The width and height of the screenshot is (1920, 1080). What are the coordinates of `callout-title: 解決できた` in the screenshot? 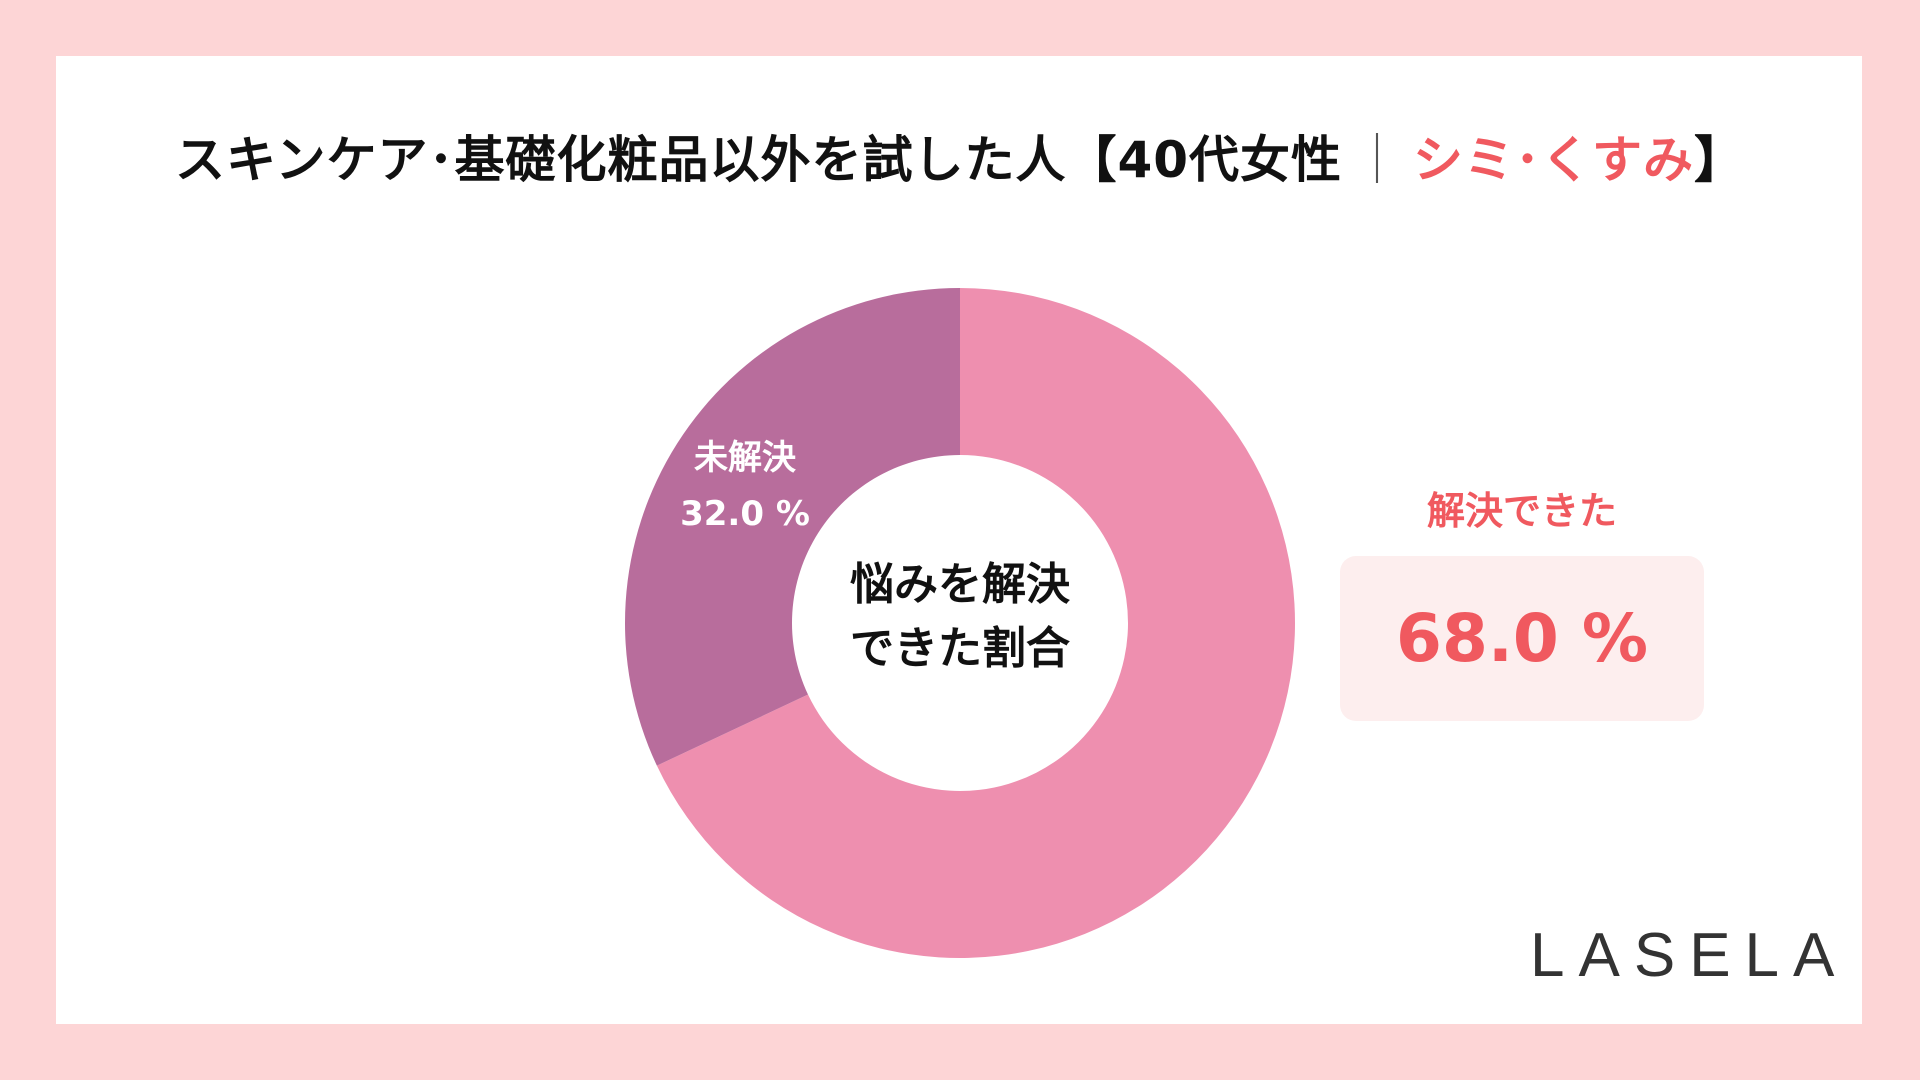 It's located at (1521, 511).